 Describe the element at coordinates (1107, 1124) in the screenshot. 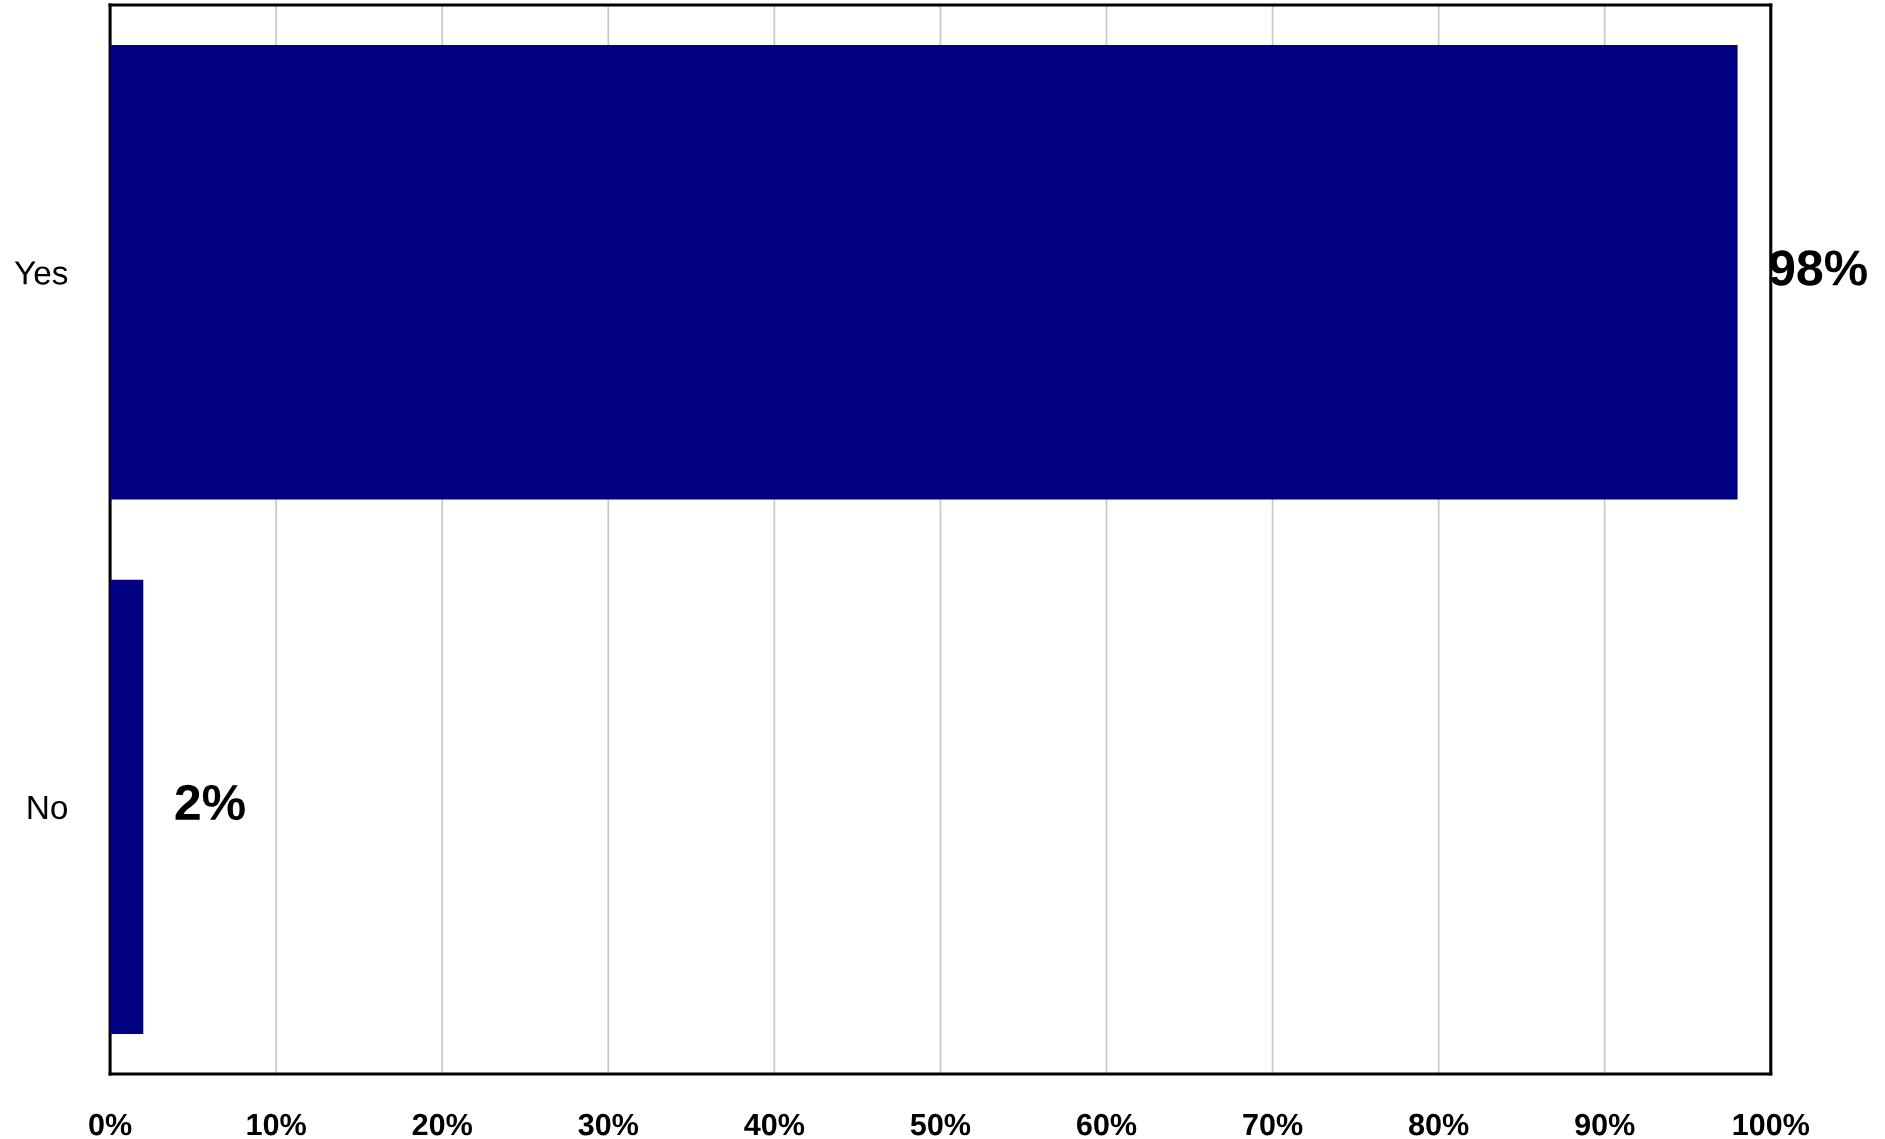

I see `x-tick-label: 60%` at that location.